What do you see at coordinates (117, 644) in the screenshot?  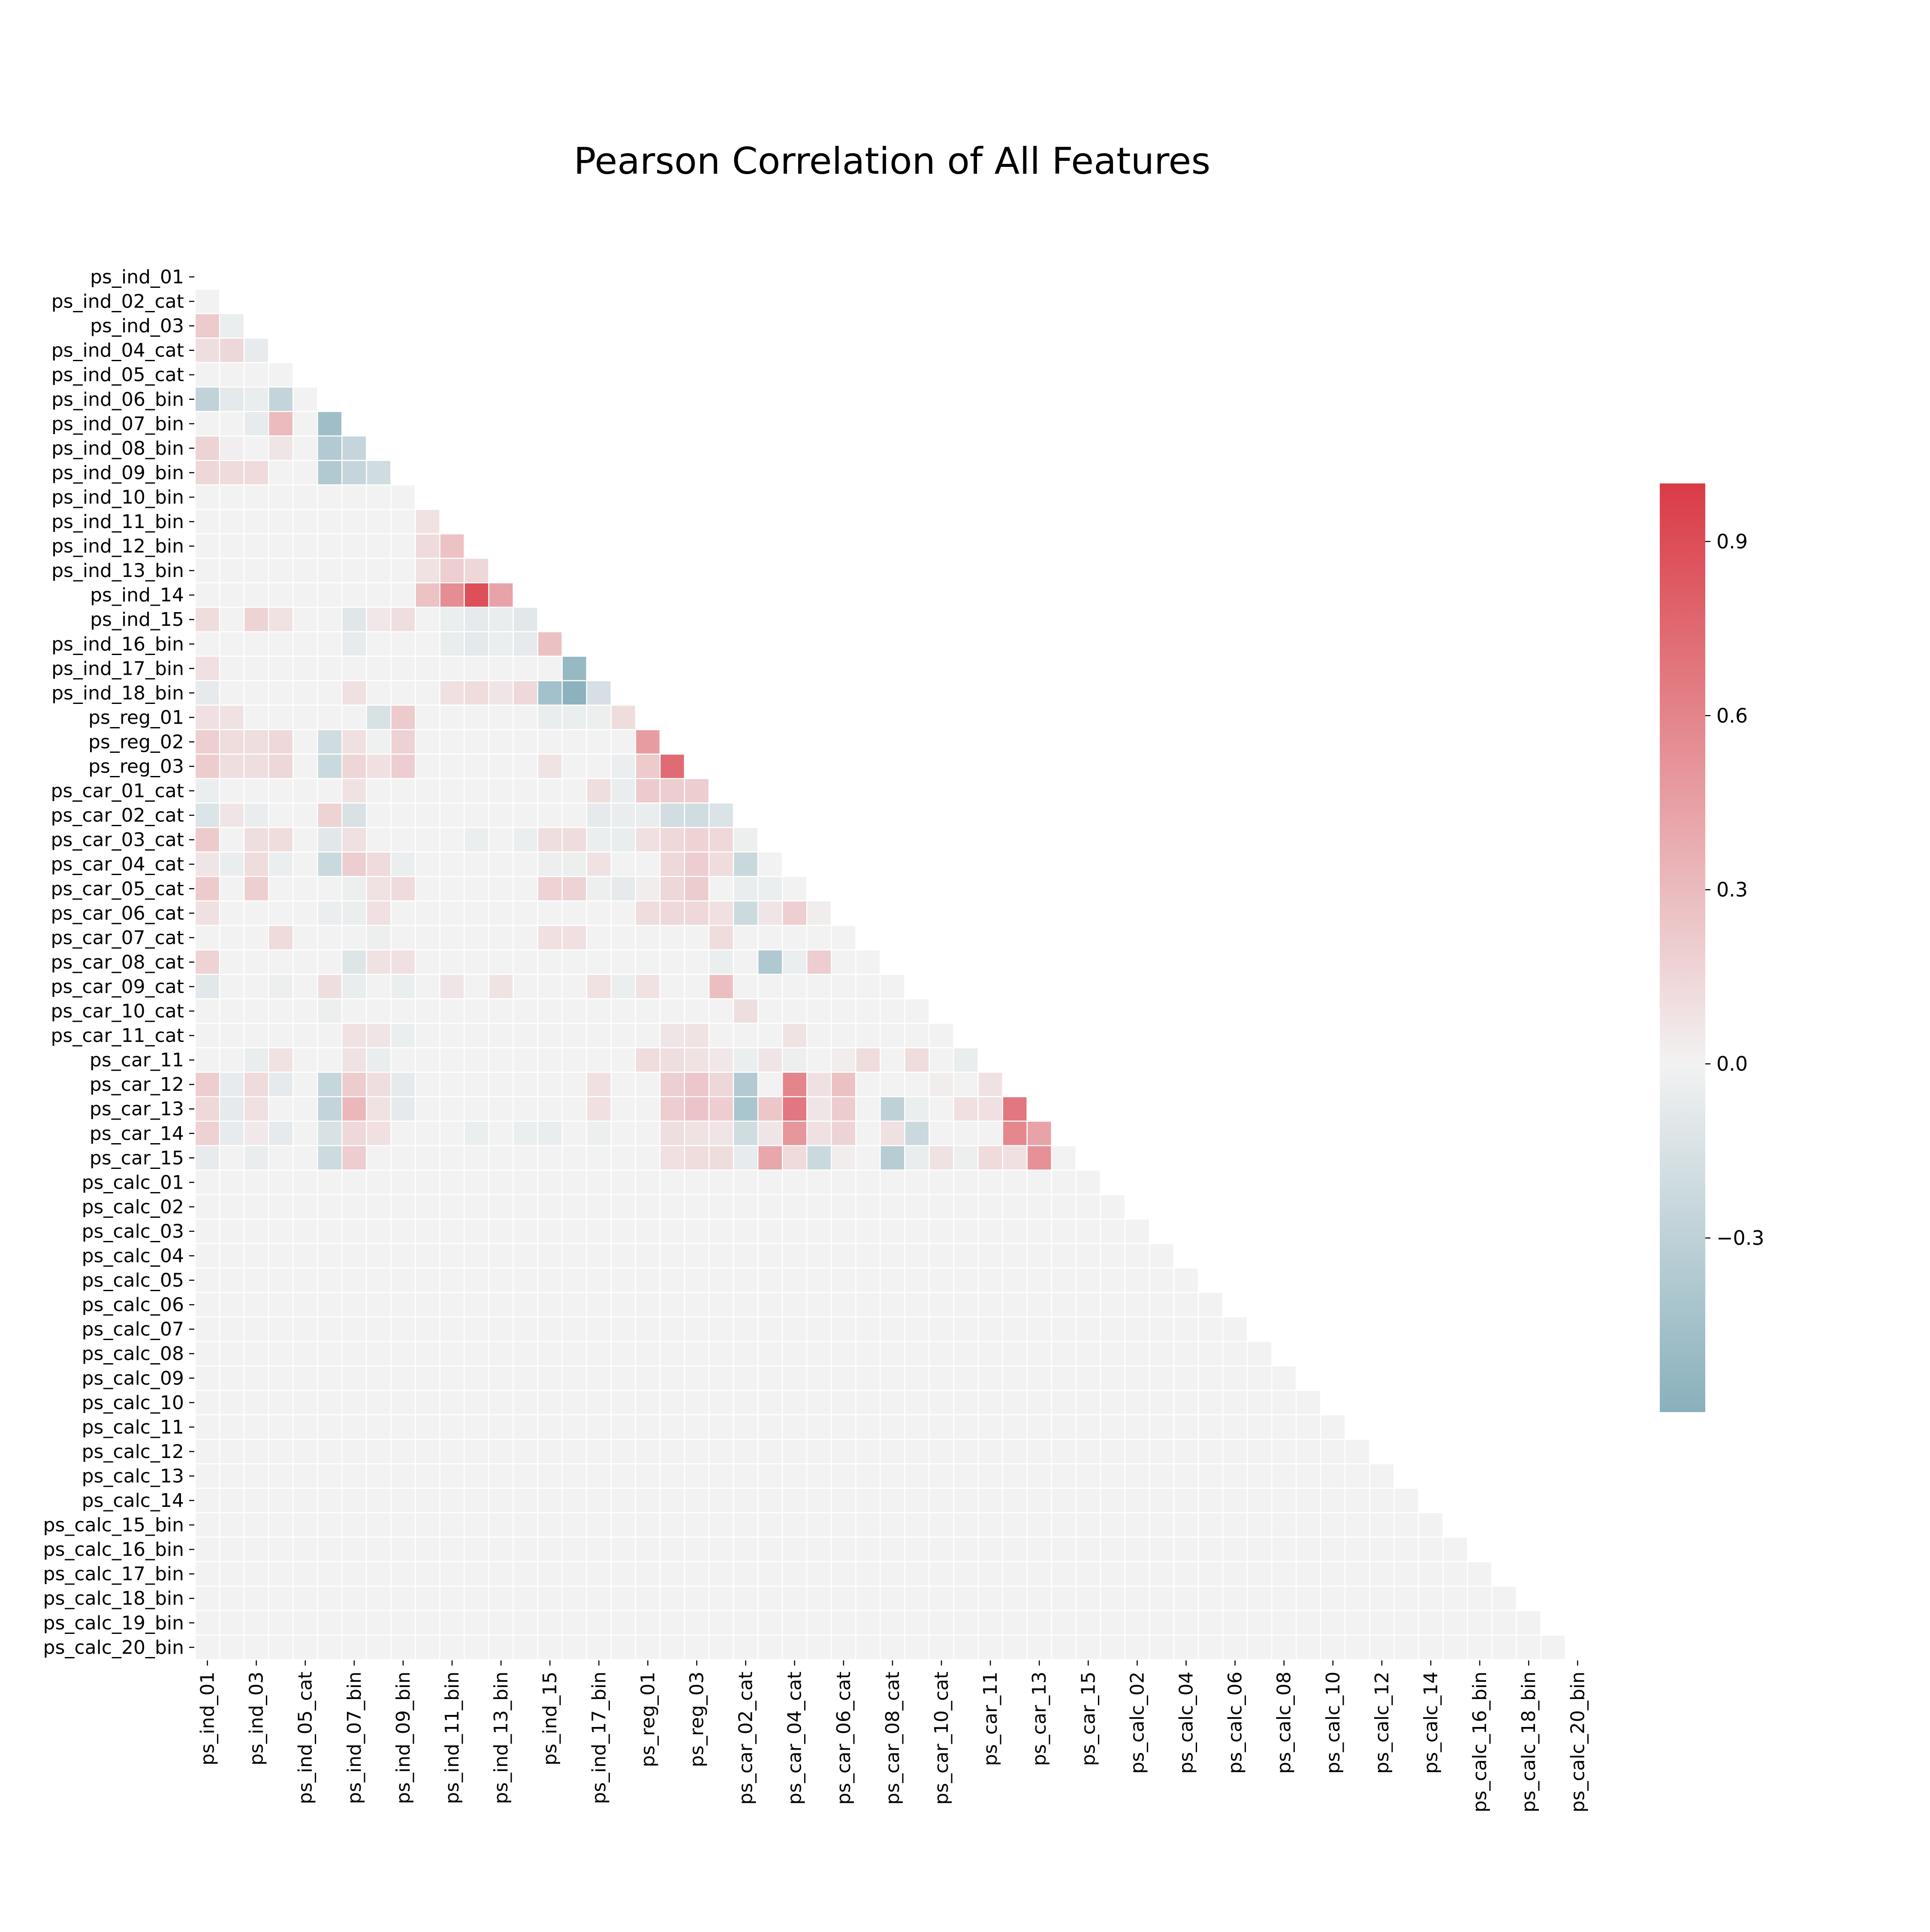 I see `y-tick-label: ps_ind_16_bin` at bounding box center [117, 644].